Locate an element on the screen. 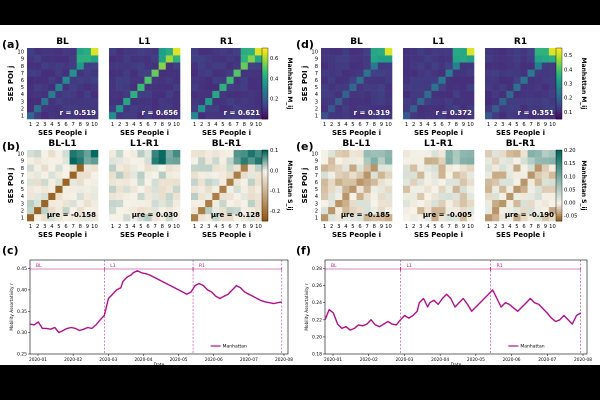  x-tick-label: 5 is located at coordinates (140, 125).